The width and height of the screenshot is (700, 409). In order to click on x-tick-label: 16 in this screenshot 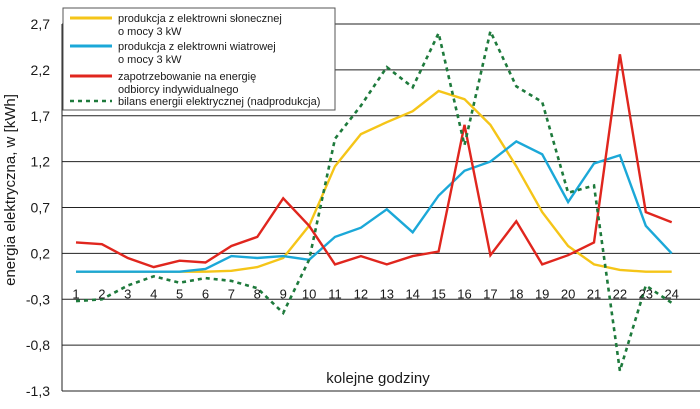, I will do `click(464, 293)`.